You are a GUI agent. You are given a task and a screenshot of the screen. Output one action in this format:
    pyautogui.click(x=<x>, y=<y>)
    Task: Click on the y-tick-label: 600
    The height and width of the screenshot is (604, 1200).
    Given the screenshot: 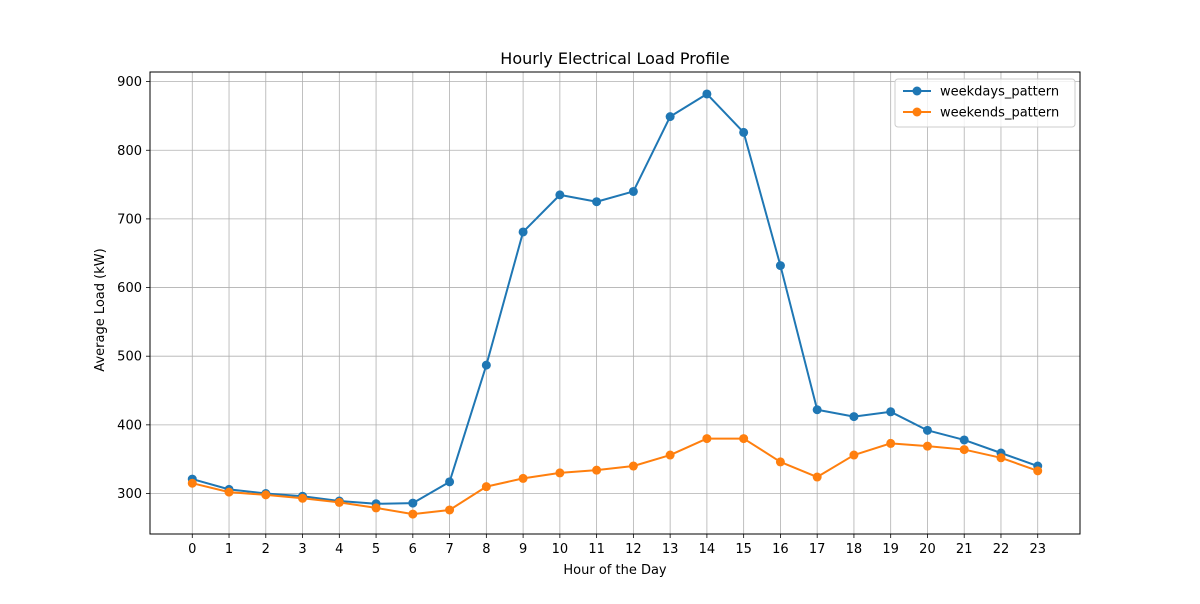 What is the action you would take?
    pyautogui.click(x=129, y=288)
    